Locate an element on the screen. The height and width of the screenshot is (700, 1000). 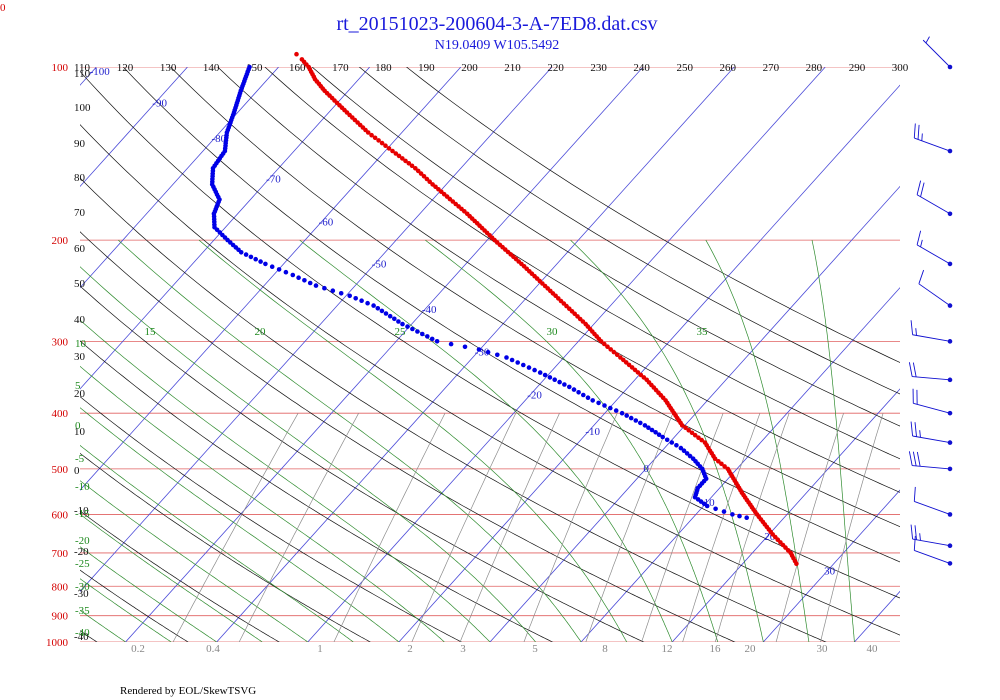
mixing-ratio-label: 8 is located at coordinates (605, 649).